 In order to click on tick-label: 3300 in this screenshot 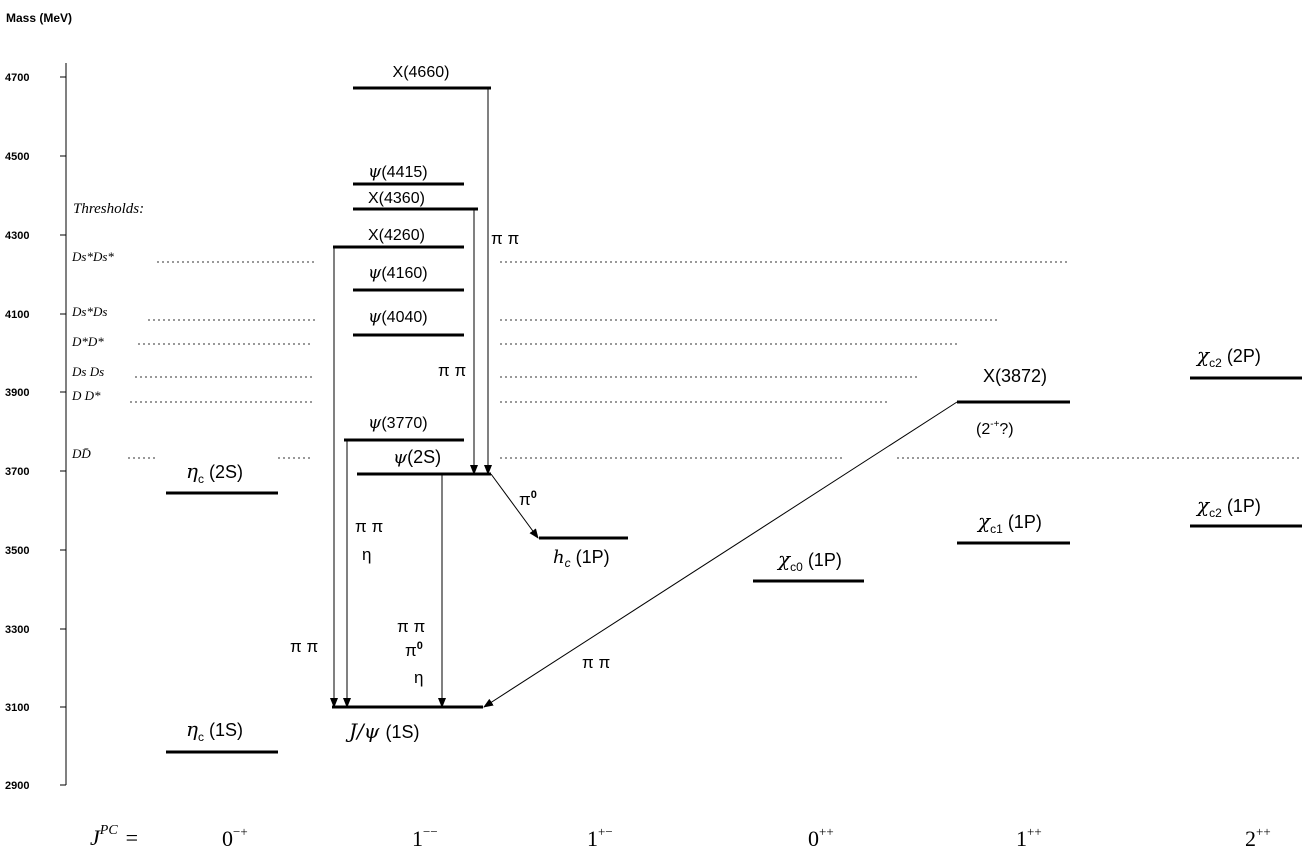, I will do `click(17, 630)`.